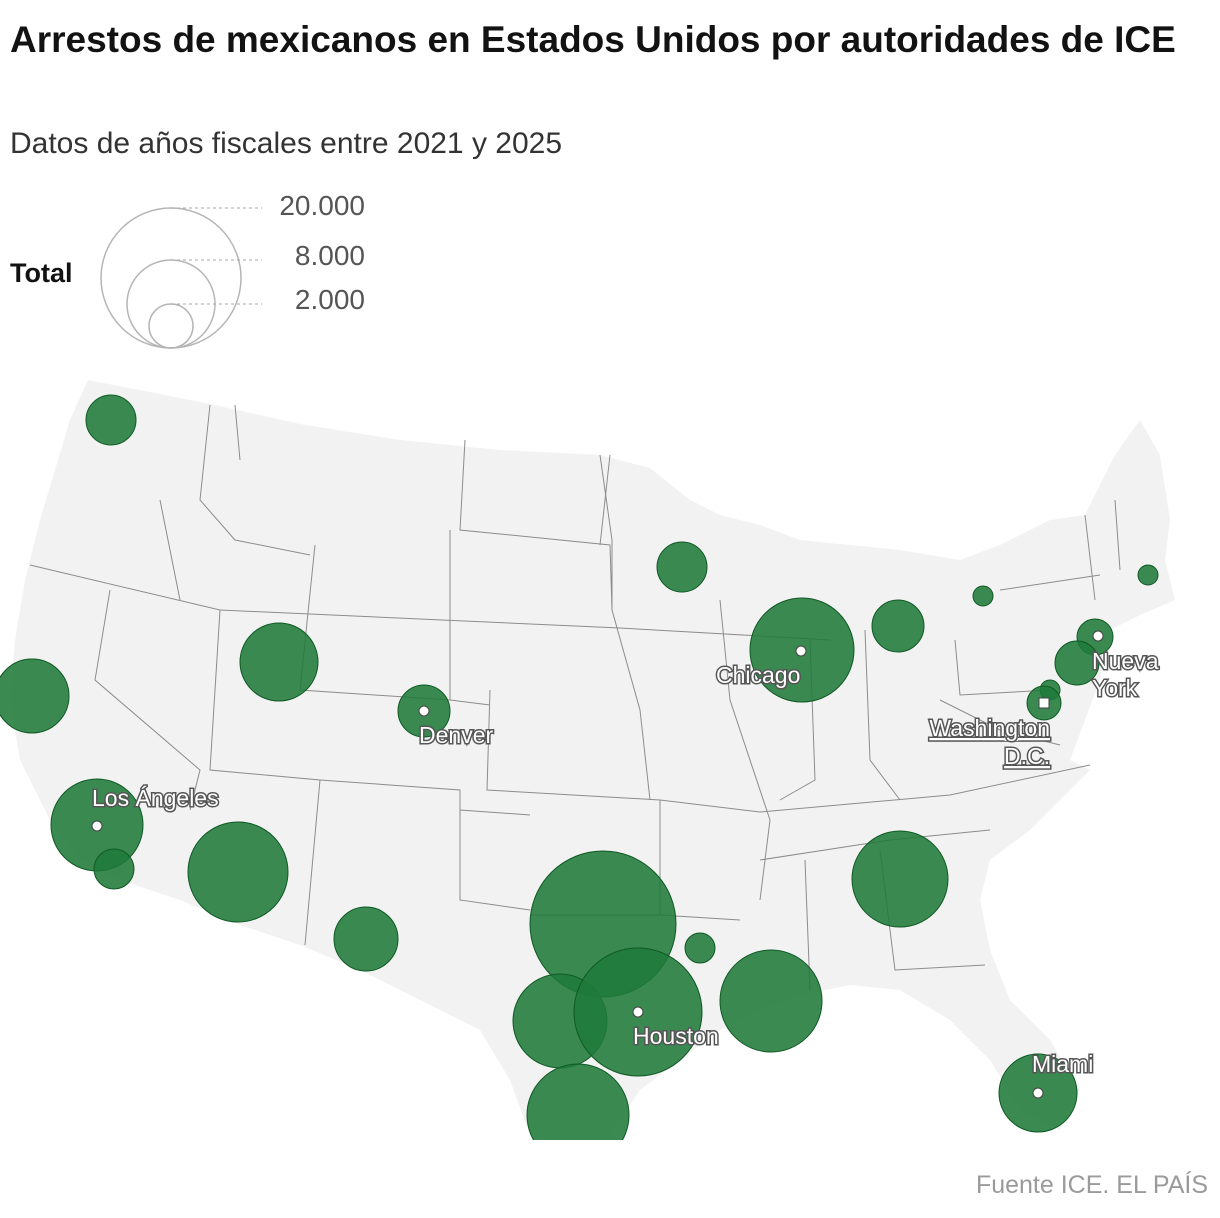 The height and width of the screenshot is (1218, 1220). I want to click on label-nueva-york-line2: York, so click(1115, 688).